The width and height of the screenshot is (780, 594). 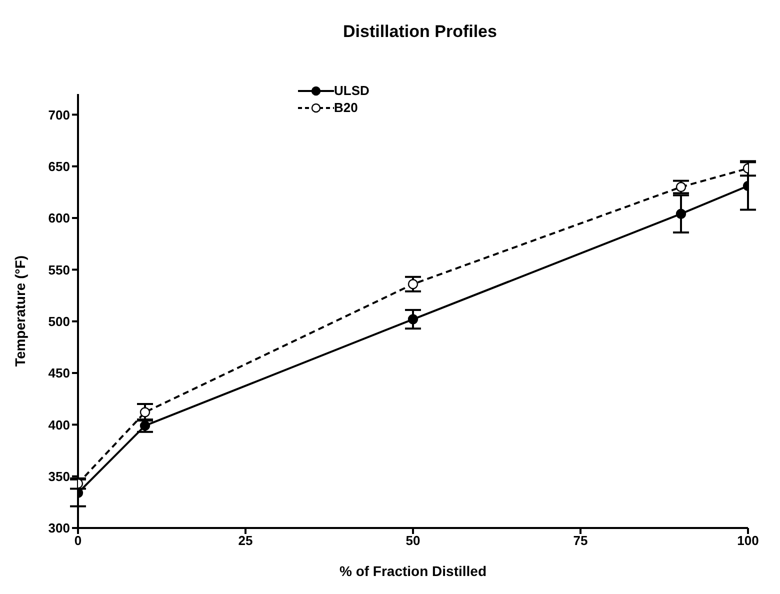 I want to click on chart-title: Distillation Profiles, so click(x=420, y=32).